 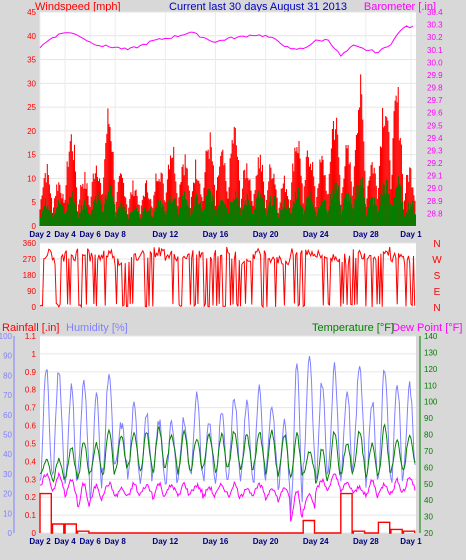 What do you see at coordinates (435, 176) in the screenshot?
I see `barometer-tick-label: 29.1` at bounding box center [435, 176].